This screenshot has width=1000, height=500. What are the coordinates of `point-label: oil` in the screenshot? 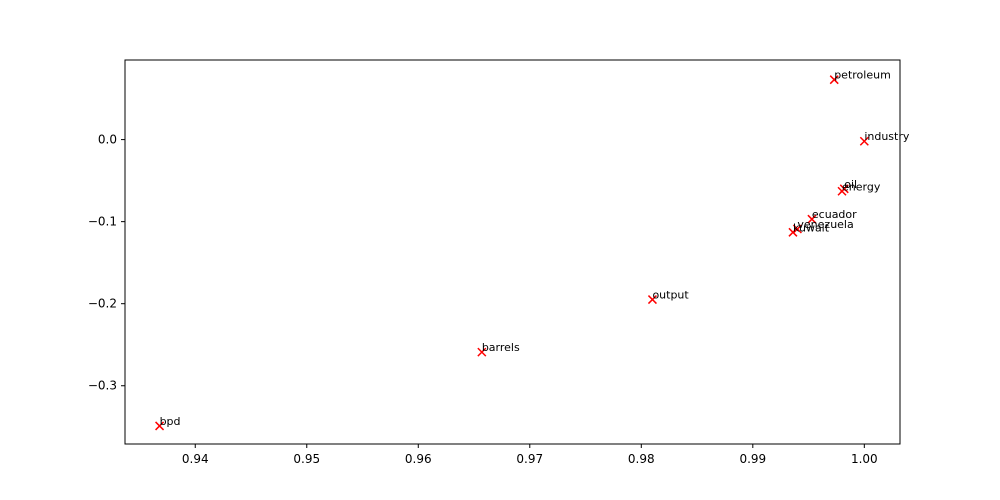 It's located at (850, 184).